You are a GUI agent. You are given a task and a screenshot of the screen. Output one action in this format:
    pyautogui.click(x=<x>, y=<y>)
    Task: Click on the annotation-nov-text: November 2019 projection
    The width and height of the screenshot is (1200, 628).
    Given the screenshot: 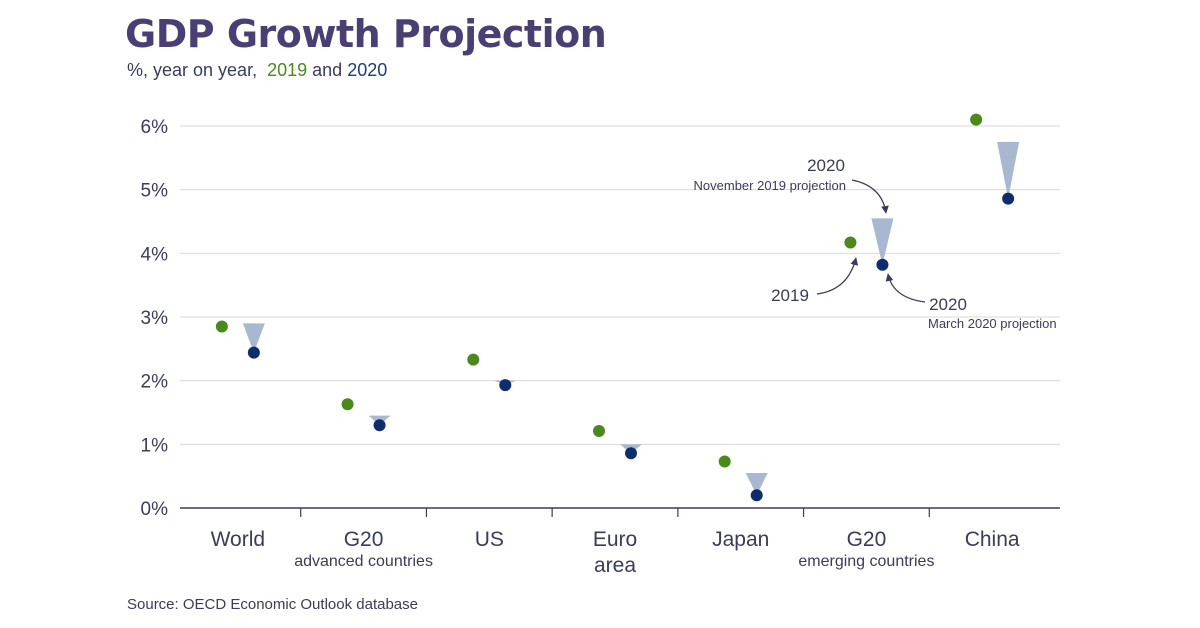 What is the action you would take?
    pyautogui.click(x=770, y=185)
    